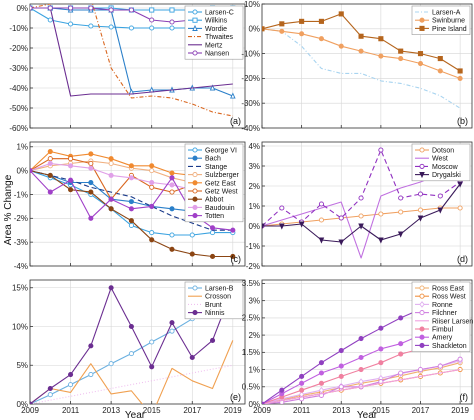 The image size is (474, 420). What do you see at coordinates (254, 369) in the screenshot?
I see `y-tick-label: 1%` at bounding box center [254, 369].